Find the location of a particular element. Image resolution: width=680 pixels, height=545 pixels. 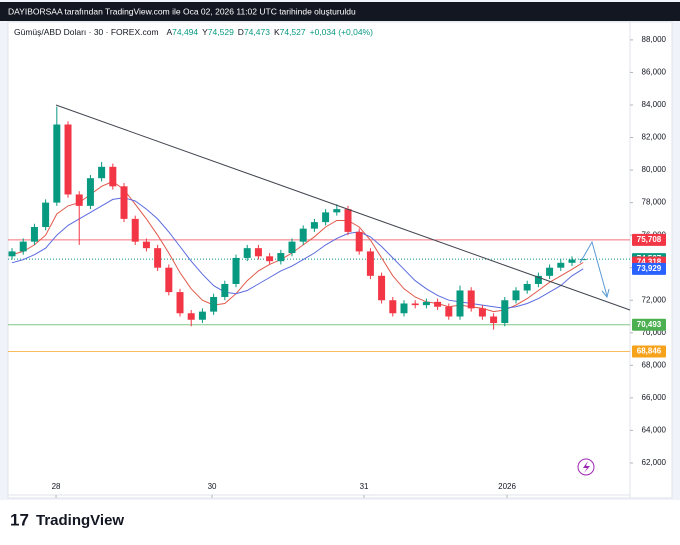

ohlc-value: 74,529 is located at coordinates (221, 32).